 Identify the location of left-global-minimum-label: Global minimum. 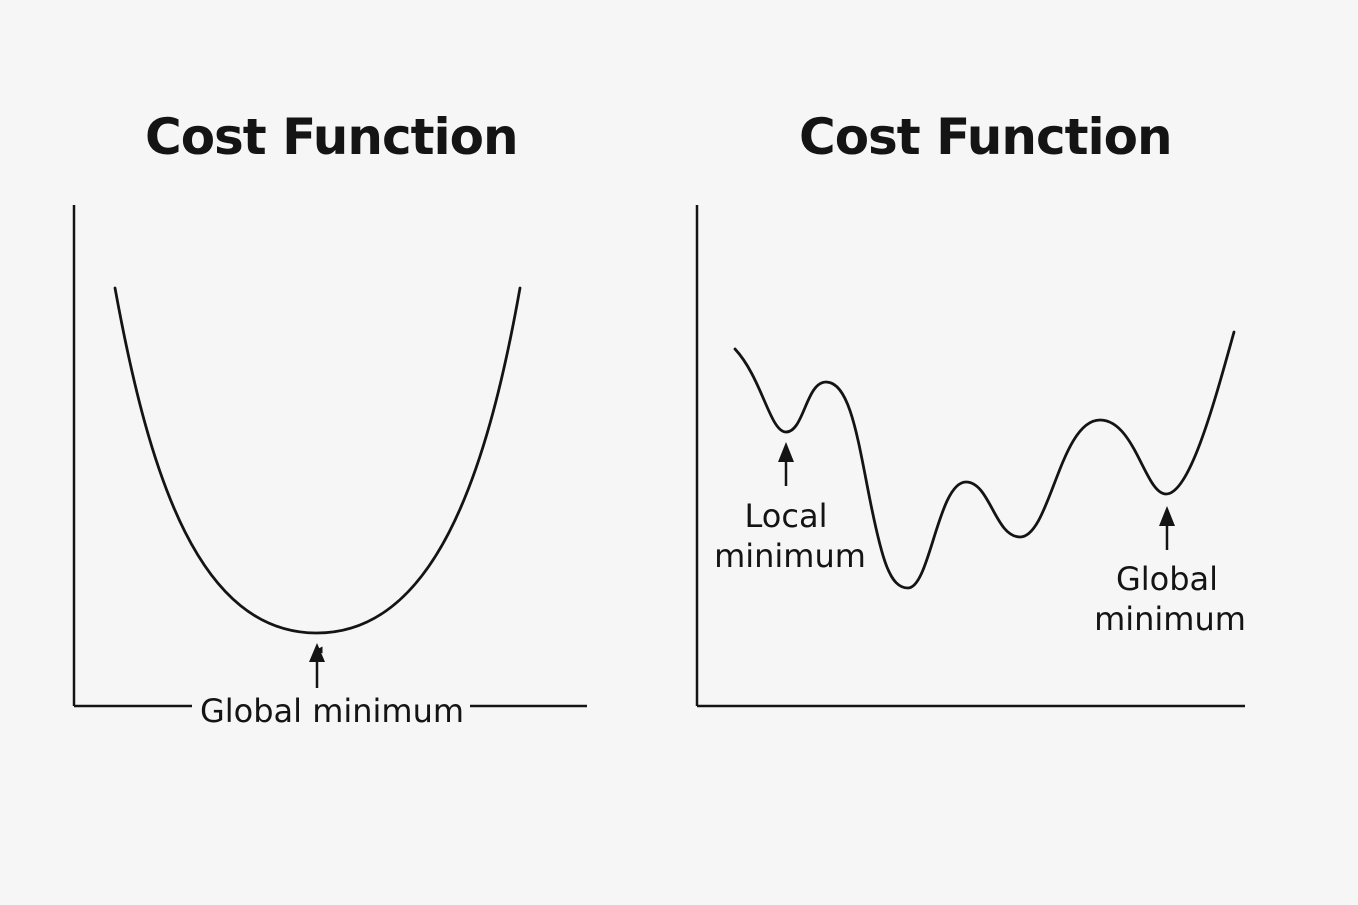
(332, 711).